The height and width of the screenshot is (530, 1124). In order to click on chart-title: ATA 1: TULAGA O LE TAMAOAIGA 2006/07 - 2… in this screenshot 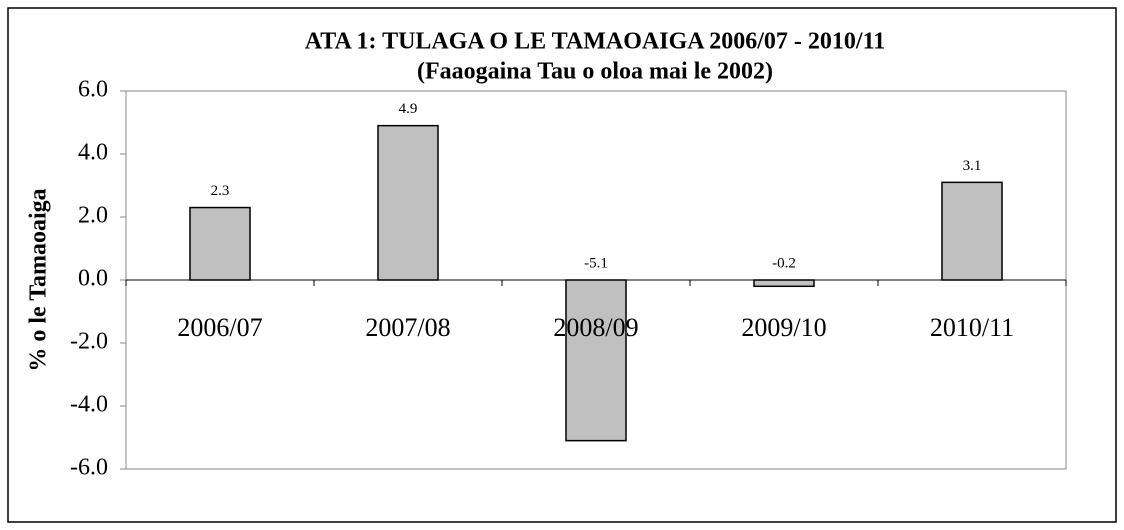, I will do `click(595, 42)`.